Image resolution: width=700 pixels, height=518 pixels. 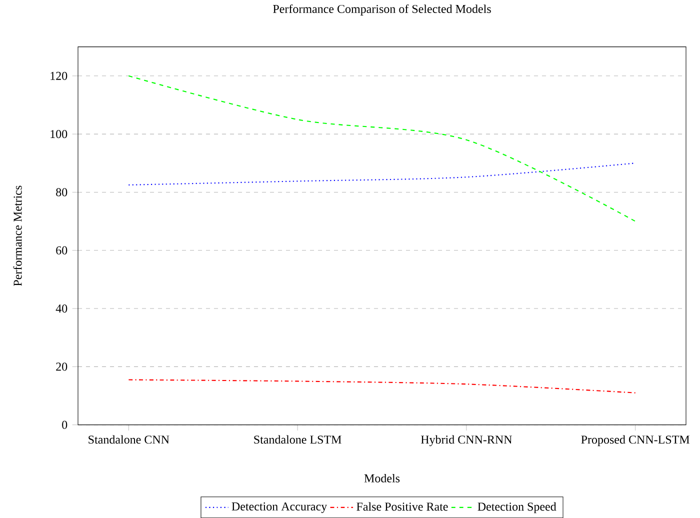 What do you see at coordinates (280, 507) in the screenshot?
I see `legend-label: Detection Accuracy` at bounding box center [280, 507].